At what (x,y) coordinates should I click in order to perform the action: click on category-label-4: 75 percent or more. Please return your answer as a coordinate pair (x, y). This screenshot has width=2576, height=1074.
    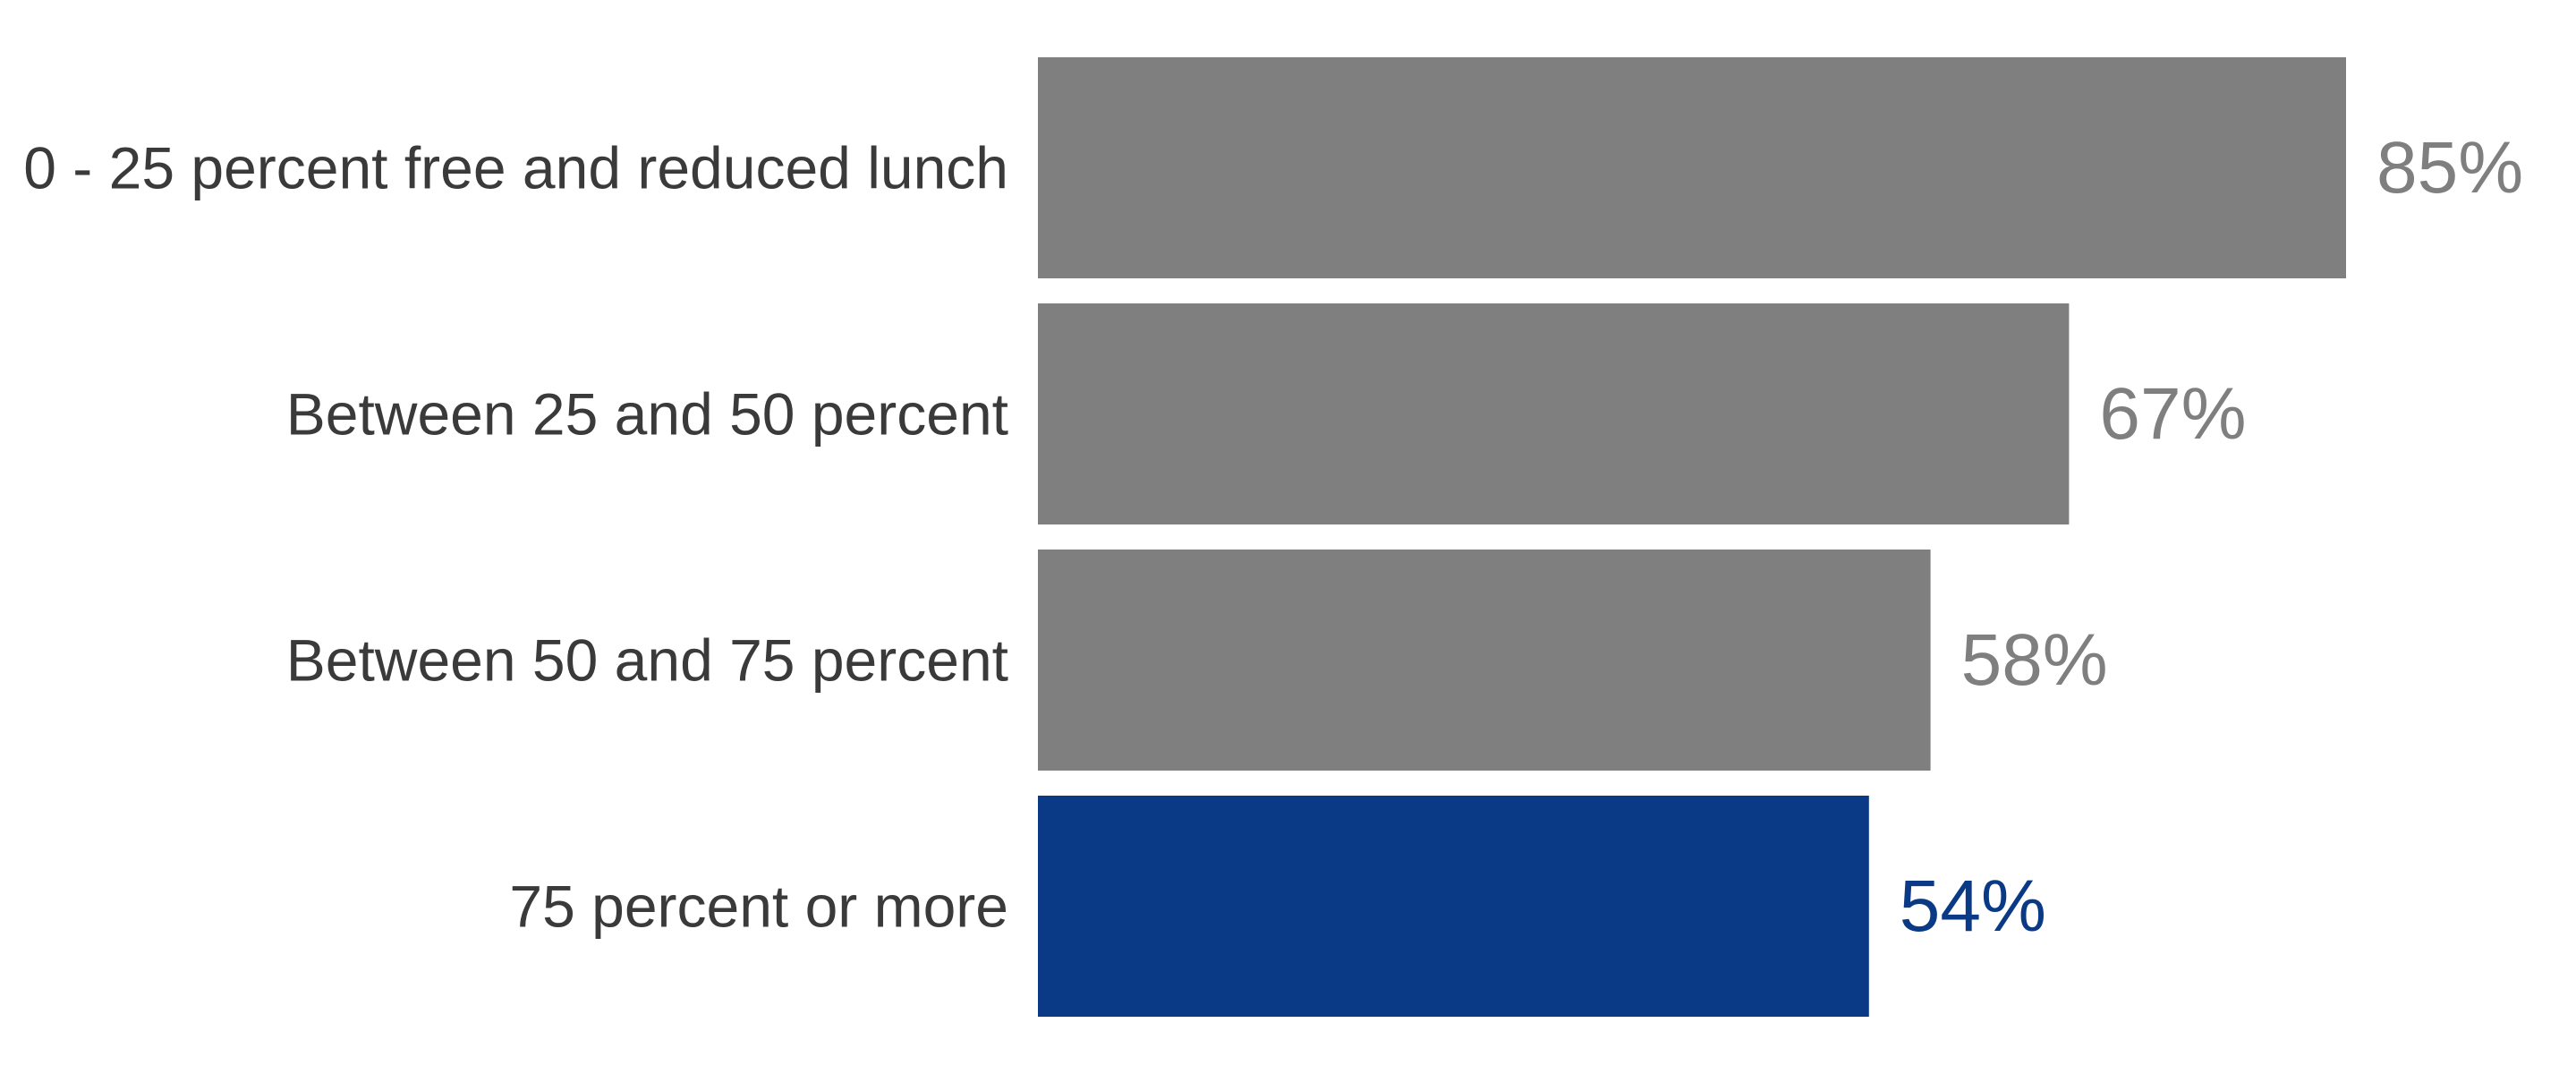
    Looking at the image, I should click on (758, 907).